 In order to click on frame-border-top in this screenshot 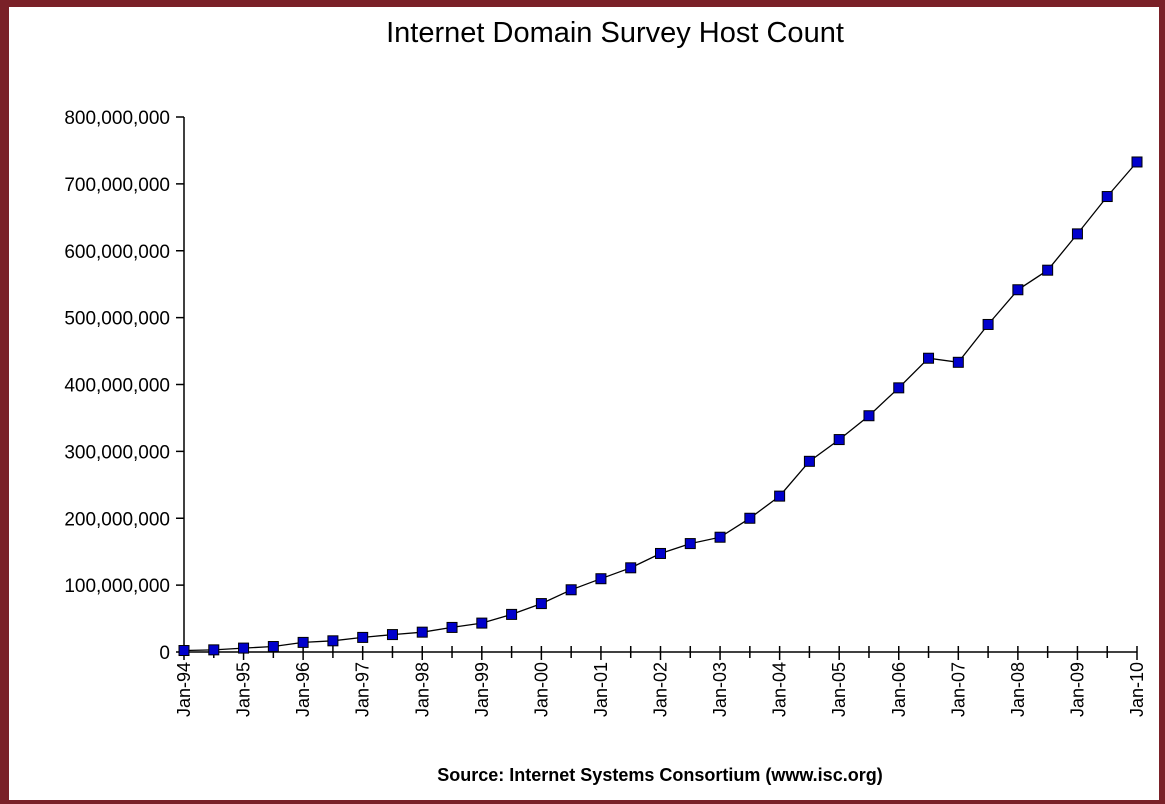, I will do `click(582, 3)`.